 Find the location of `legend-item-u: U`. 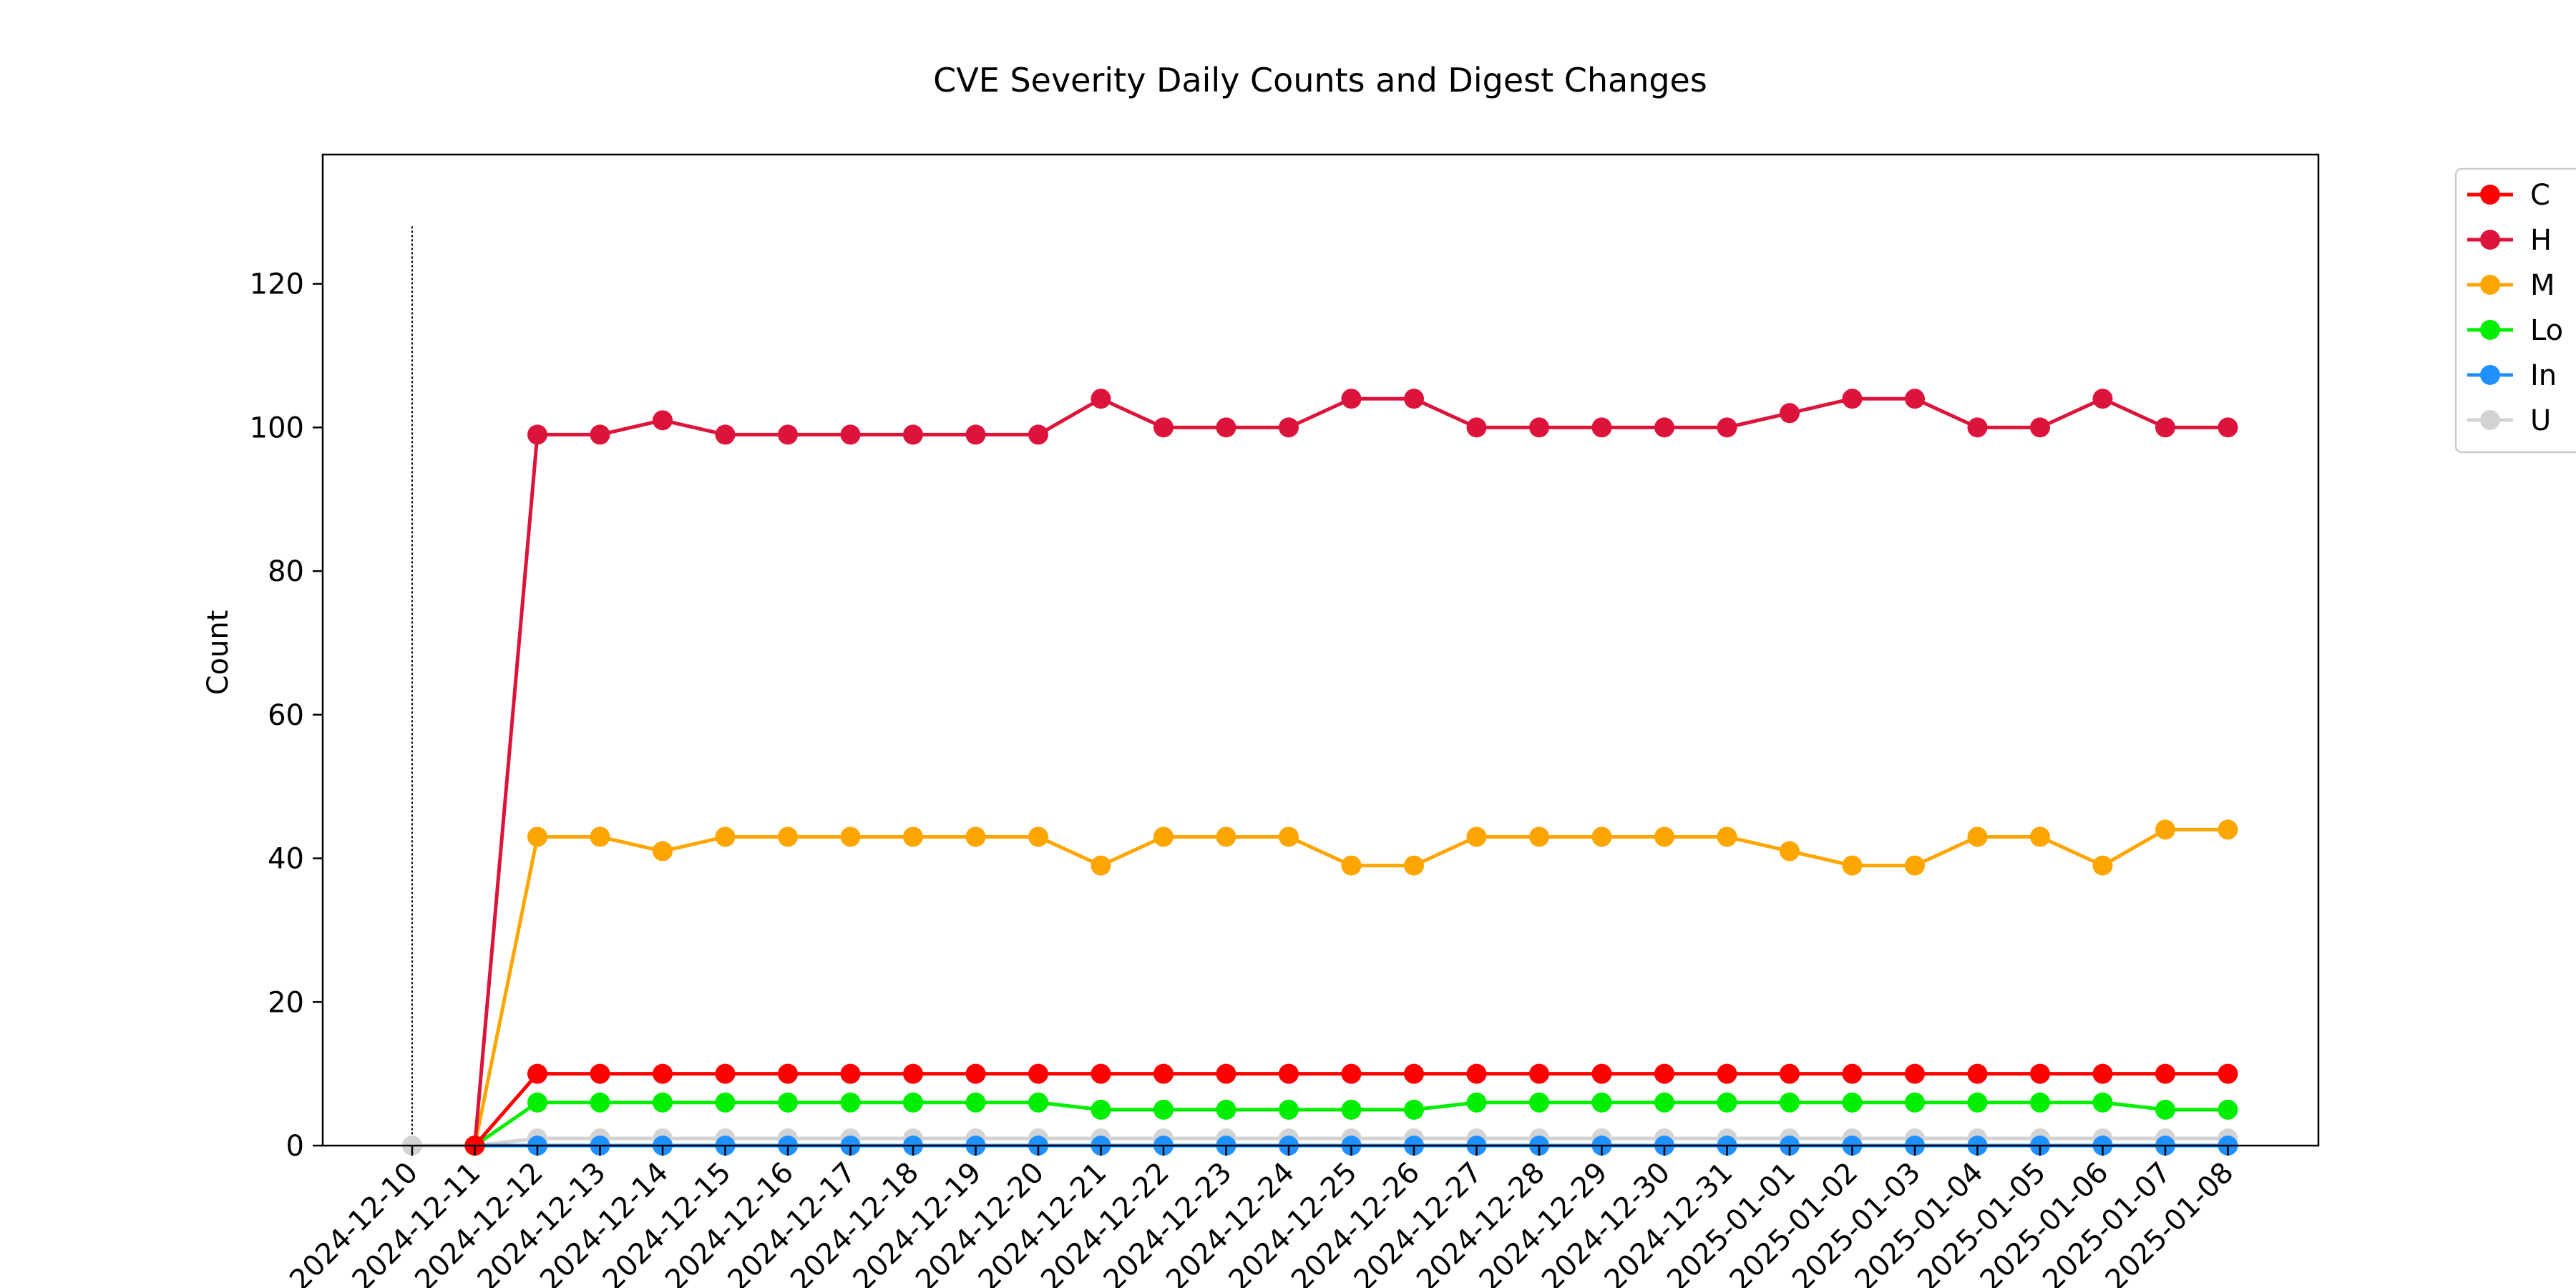

legend-item-u: U is located at coordinates (2509, 420).